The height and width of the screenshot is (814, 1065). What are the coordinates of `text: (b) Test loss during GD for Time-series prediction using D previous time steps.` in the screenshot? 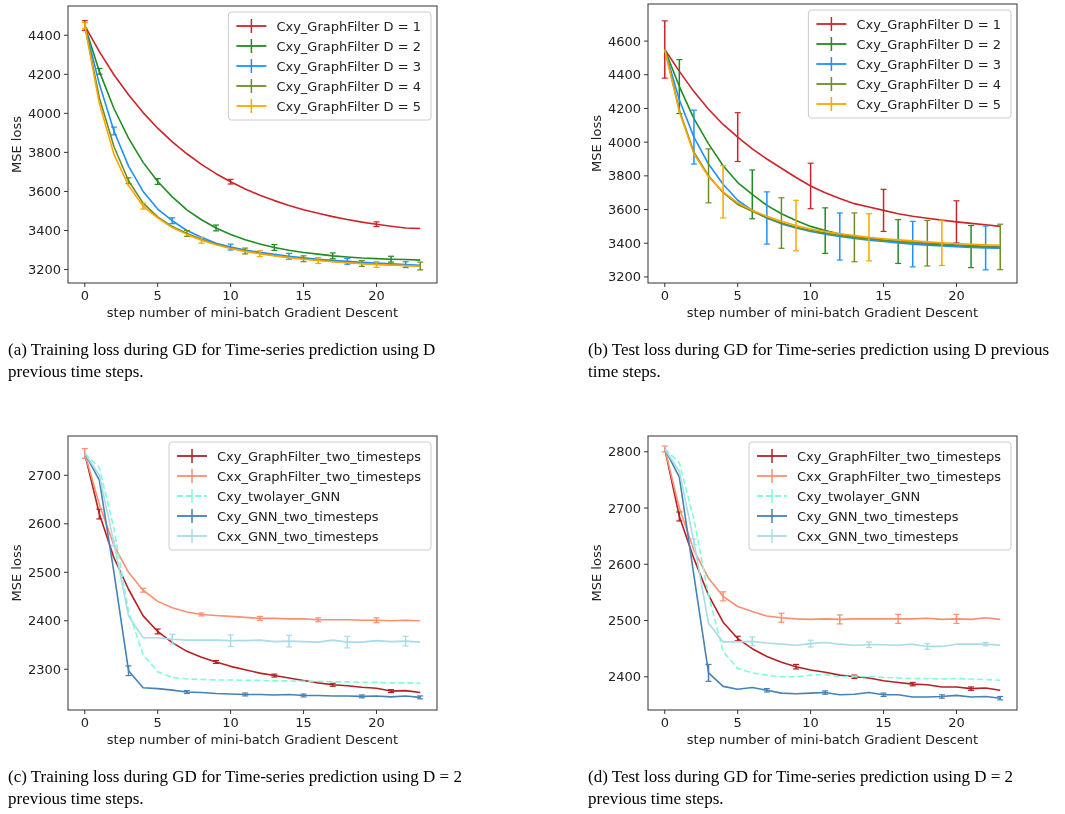 It's located at (819, 360).